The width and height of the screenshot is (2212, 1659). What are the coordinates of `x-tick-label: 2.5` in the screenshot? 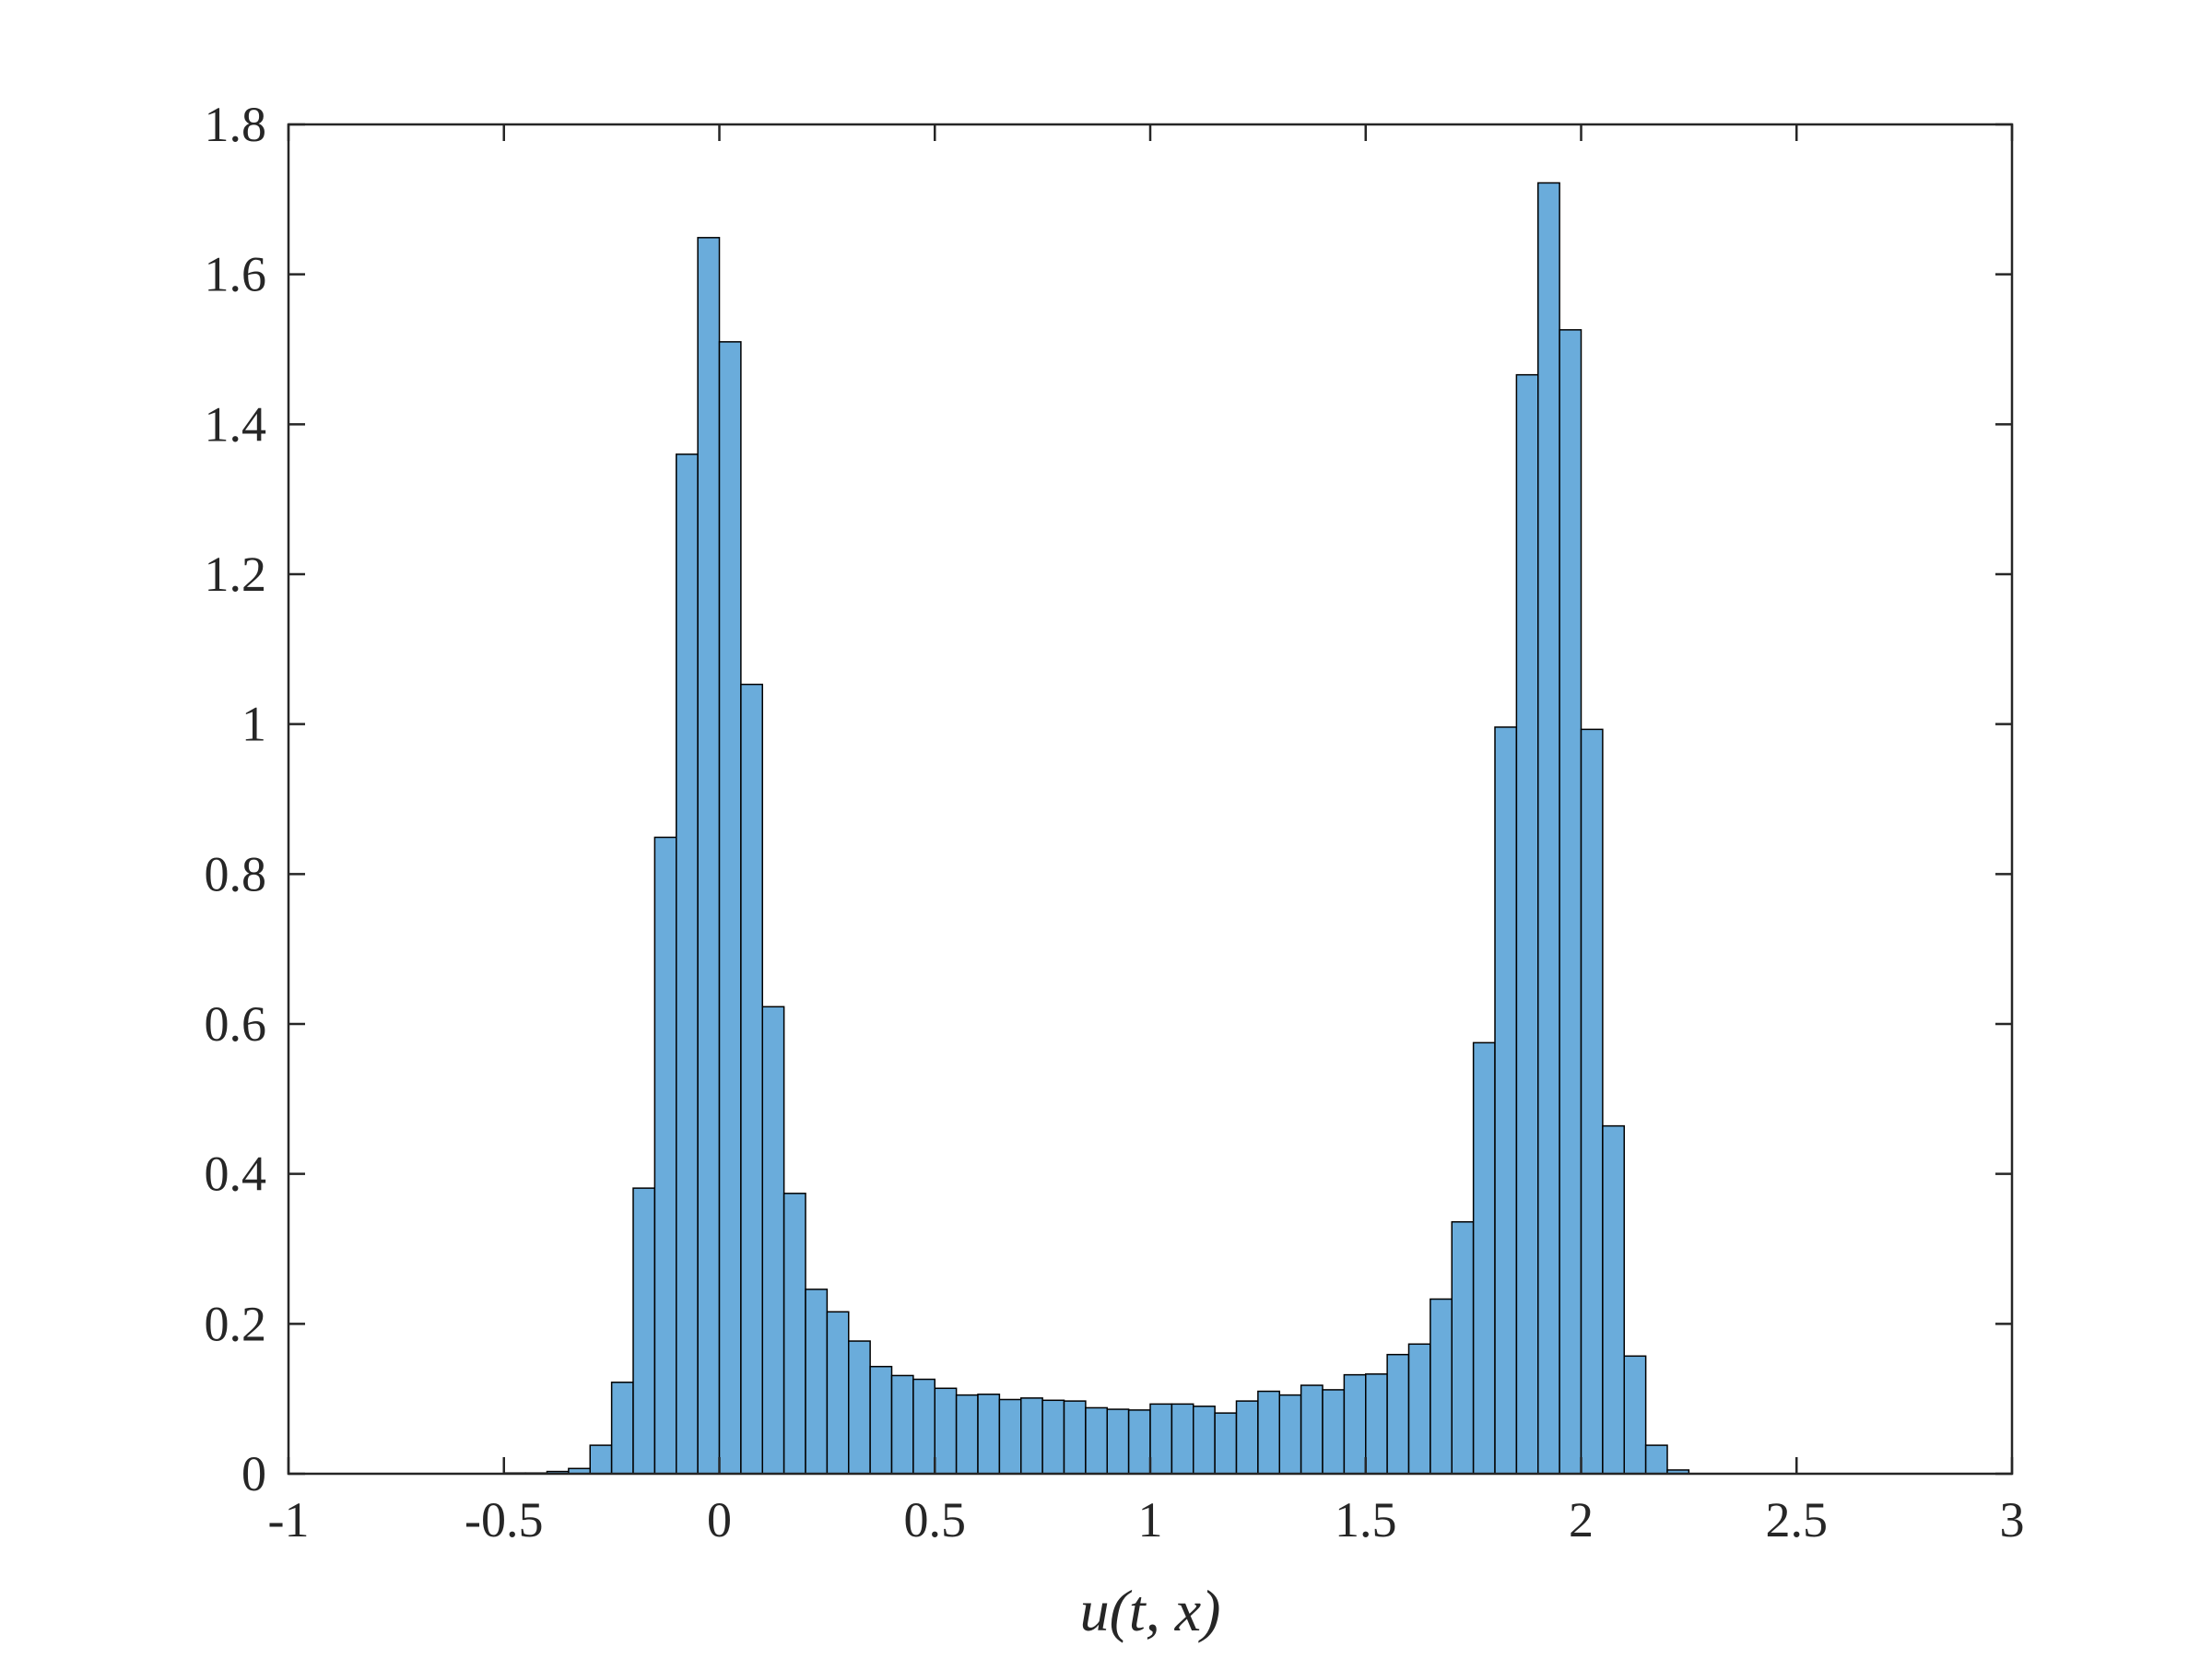 It's located at (1797, 1519).